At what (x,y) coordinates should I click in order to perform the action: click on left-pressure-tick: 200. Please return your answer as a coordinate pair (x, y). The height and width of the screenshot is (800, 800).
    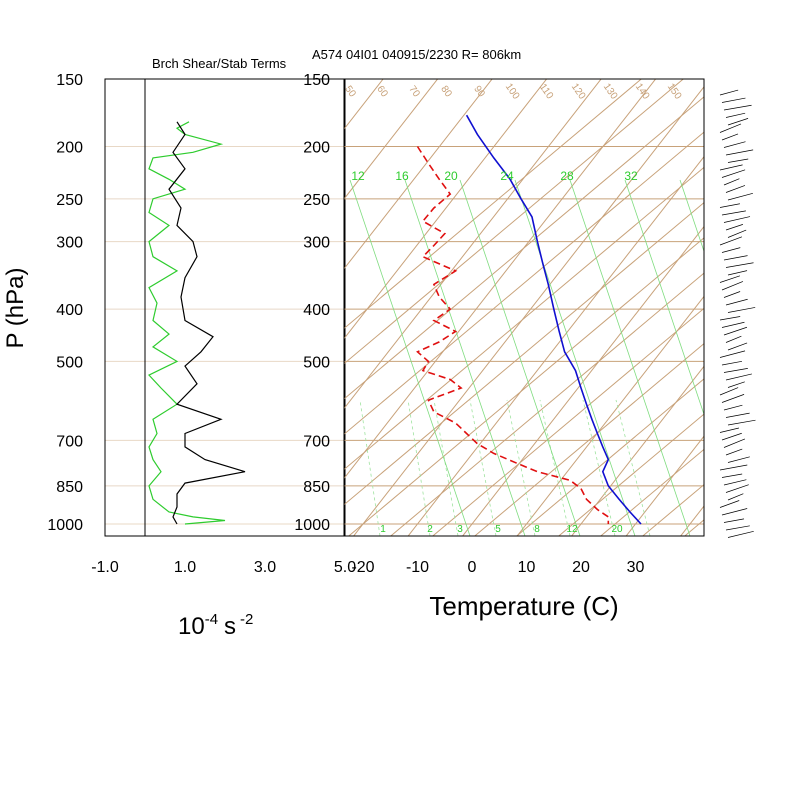
    Looking at the image, I should click on (69, 147).